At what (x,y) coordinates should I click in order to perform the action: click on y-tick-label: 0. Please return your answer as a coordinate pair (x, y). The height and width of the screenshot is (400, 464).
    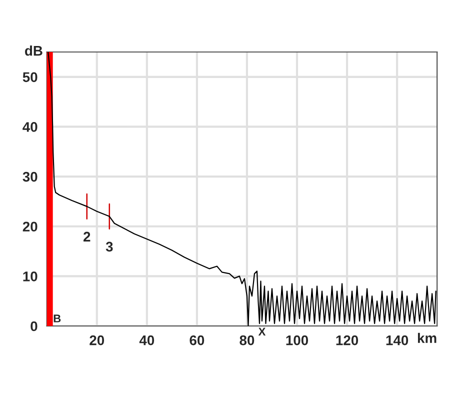
    Looking at the image, I should click on (34, 326).